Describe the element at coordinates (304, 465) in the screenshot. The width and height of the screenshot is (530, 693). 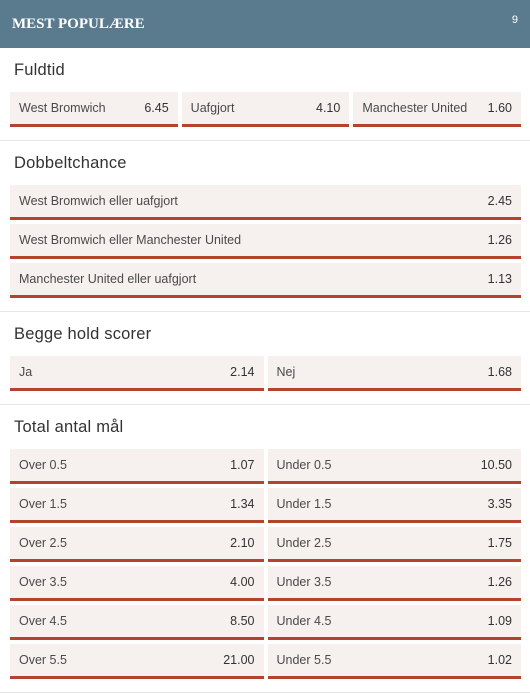
I see `selection-label: Under 0.5` at that location.